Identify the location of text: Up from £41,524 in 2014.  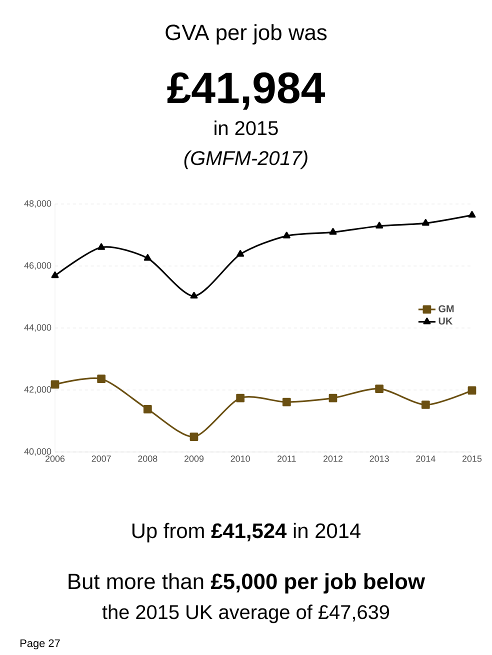
(246, 532).